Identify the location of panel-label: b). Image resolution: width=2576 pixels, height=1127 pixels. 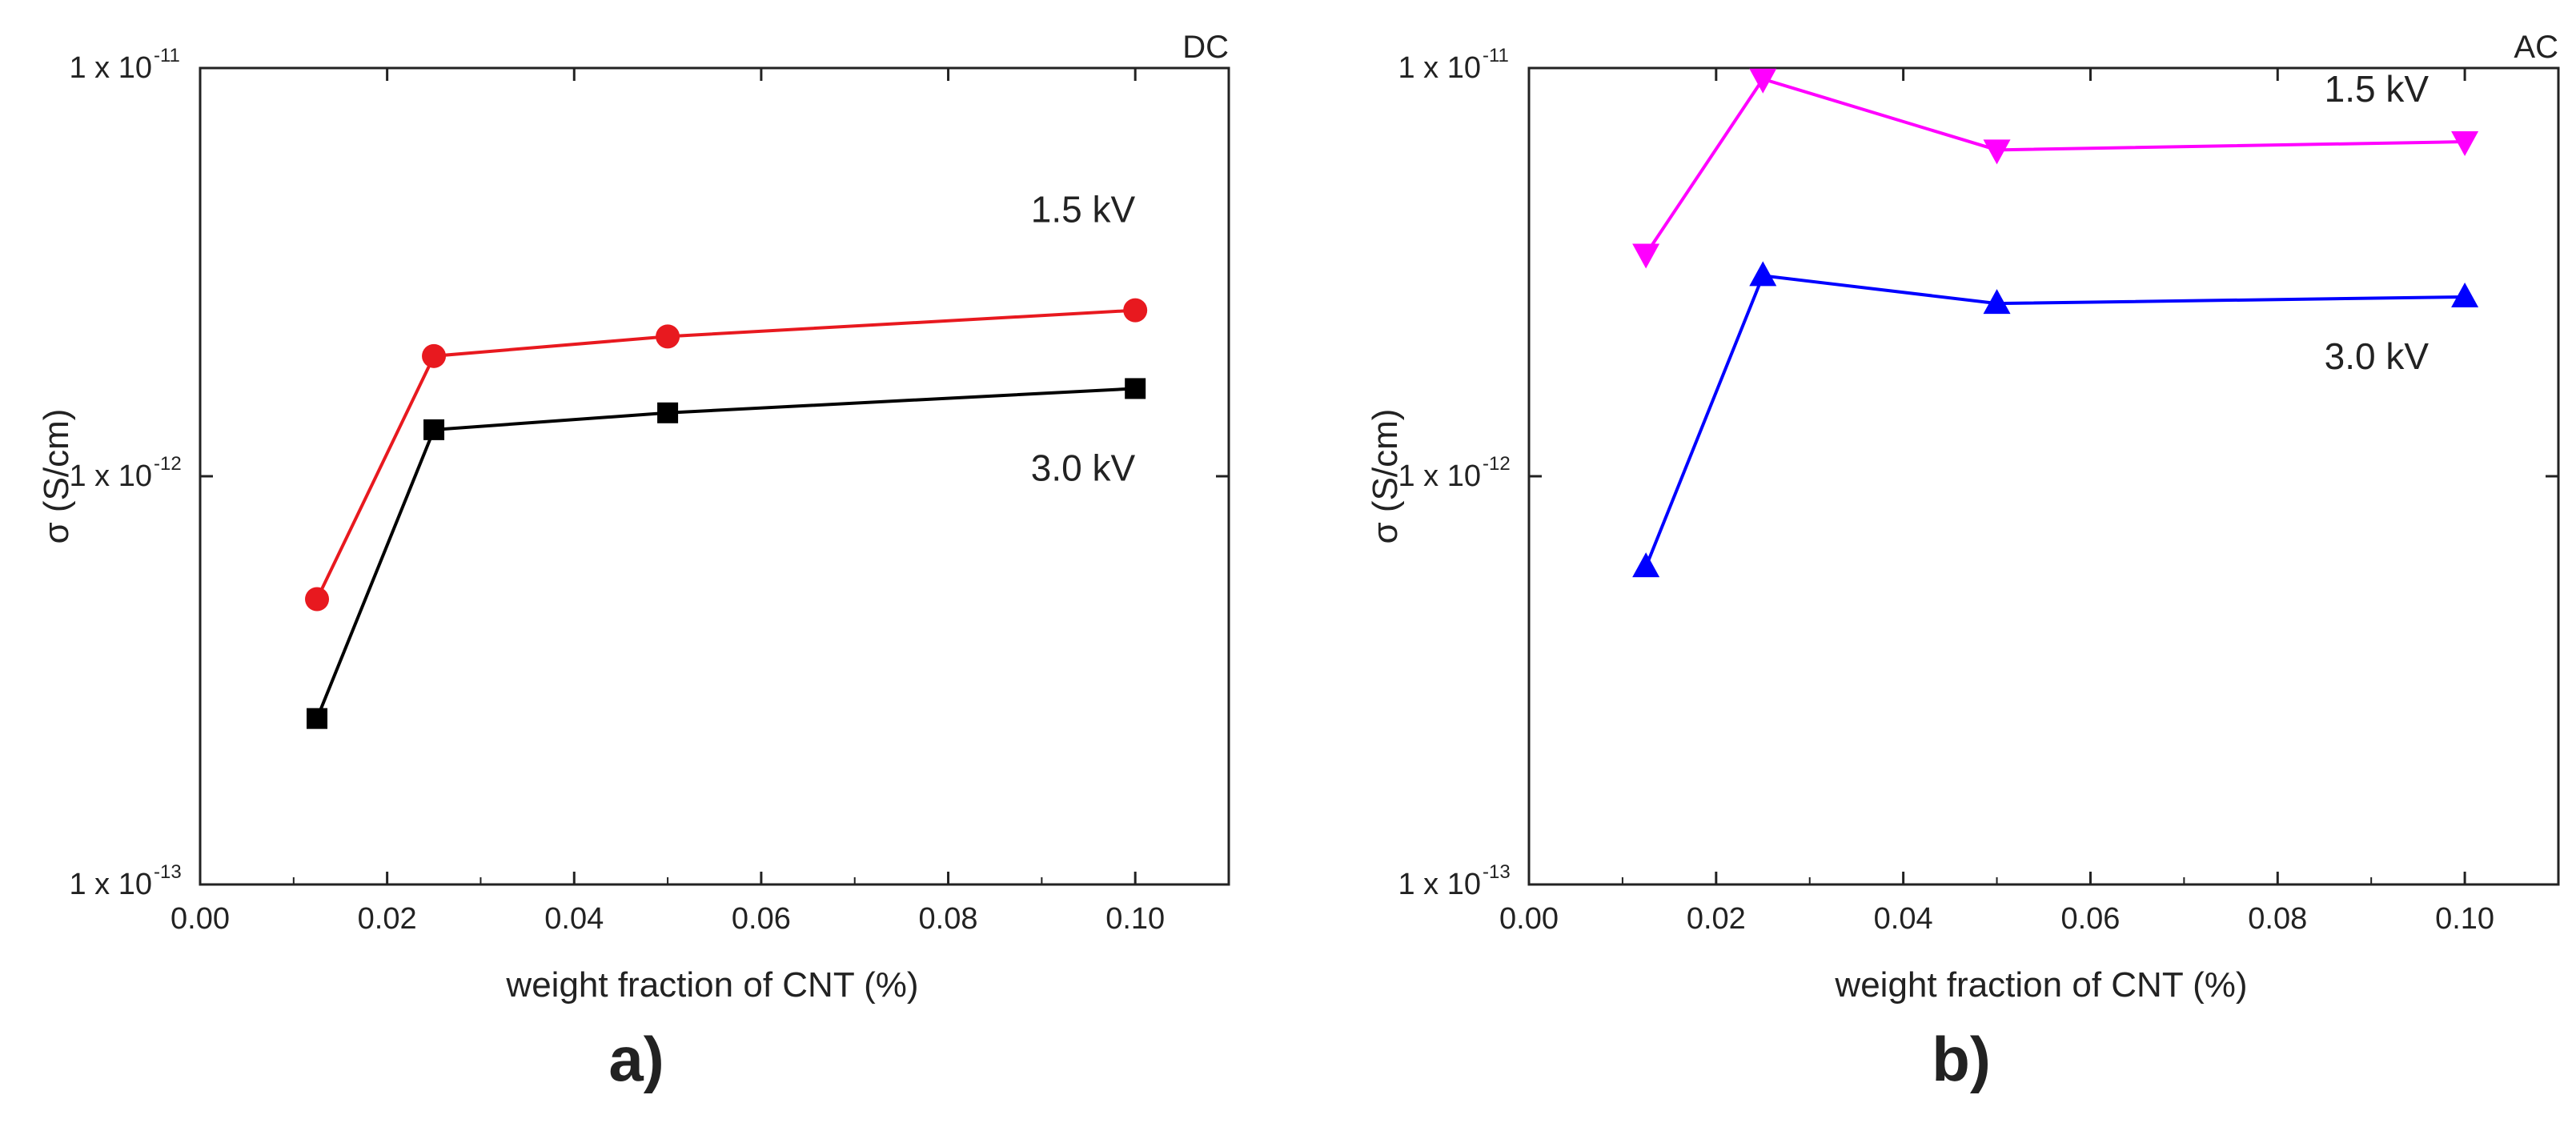
(1961, 1059).